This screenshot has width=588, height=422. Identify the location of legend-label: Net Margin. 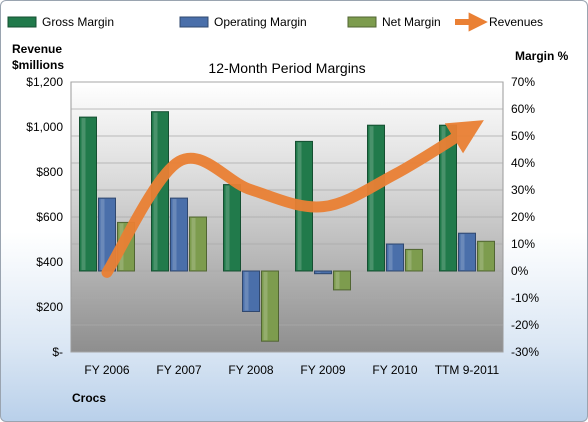
(411, 22).